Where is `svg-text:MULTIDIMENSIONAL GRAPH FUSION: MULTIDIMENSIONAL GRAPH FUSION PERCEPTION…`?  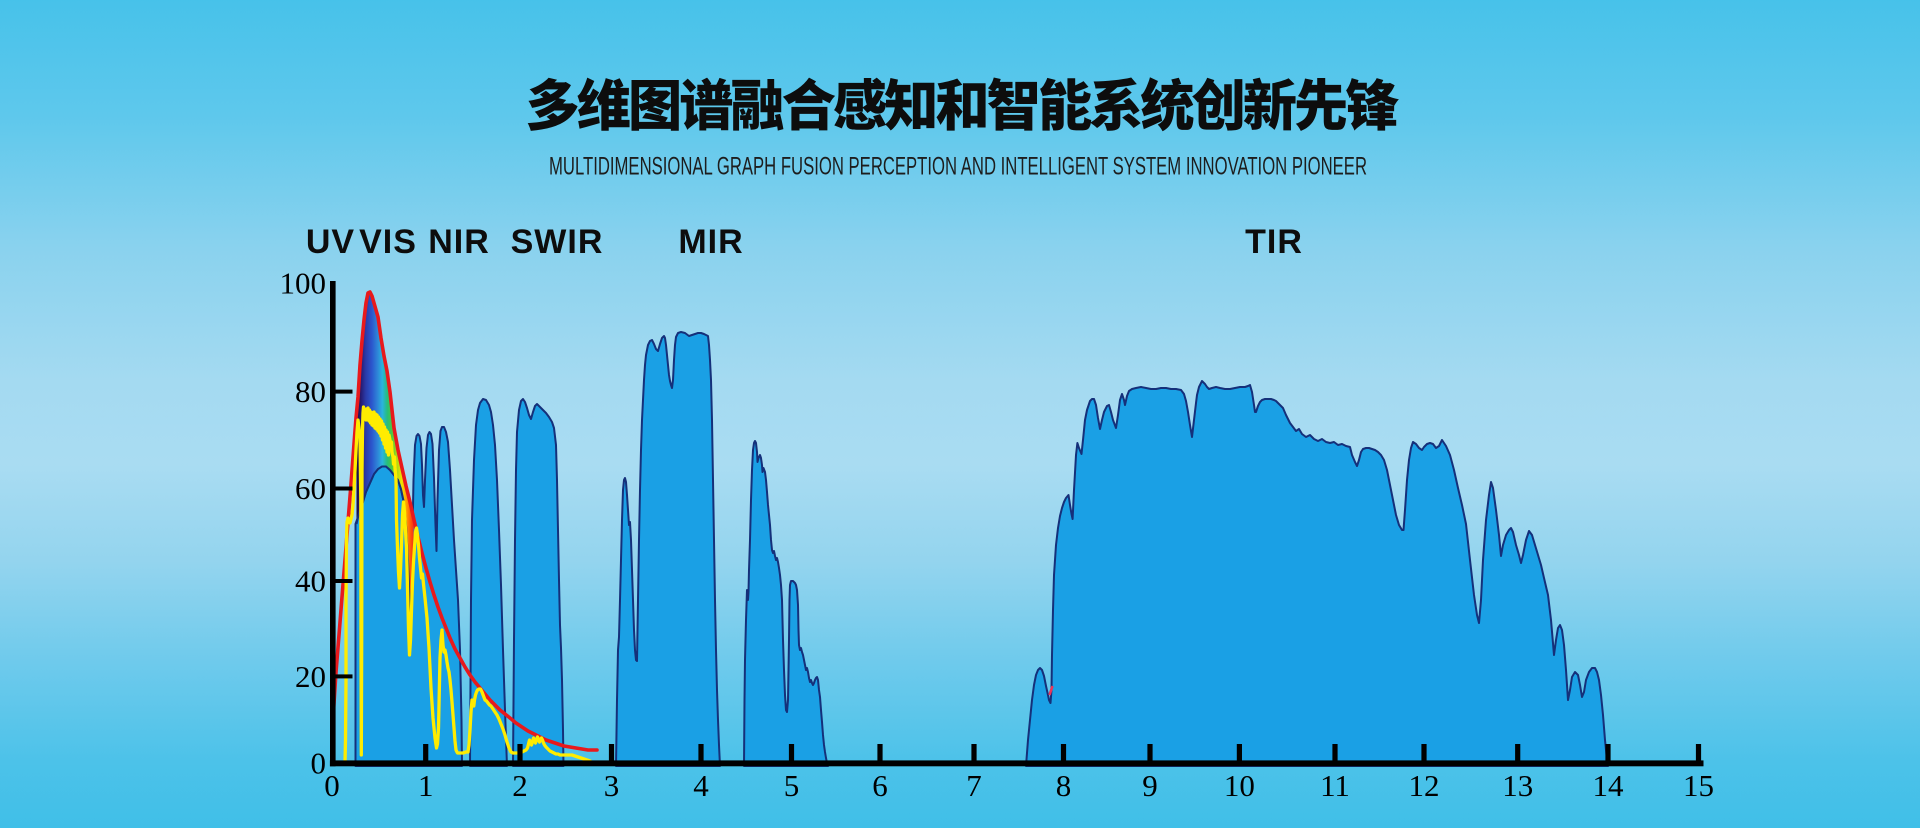 svg-text:MULTIDIMENSIONAL GRAPH FUSION: MULTIDIMENSIONAL GRAPH FUSION PERCEPTION… is located at coordinates (958, 167).